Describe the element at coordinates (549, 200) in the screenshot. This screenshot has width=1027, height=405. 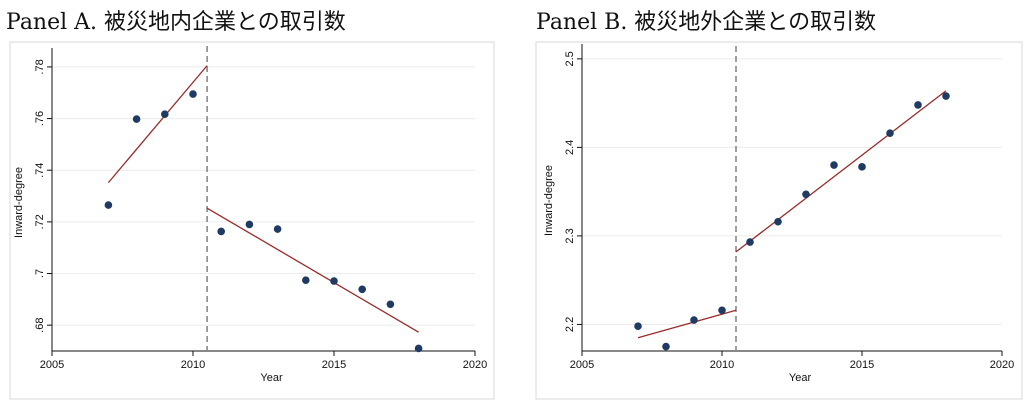
I see `panel-b-y-axis-title: Inward-degree` at that location.